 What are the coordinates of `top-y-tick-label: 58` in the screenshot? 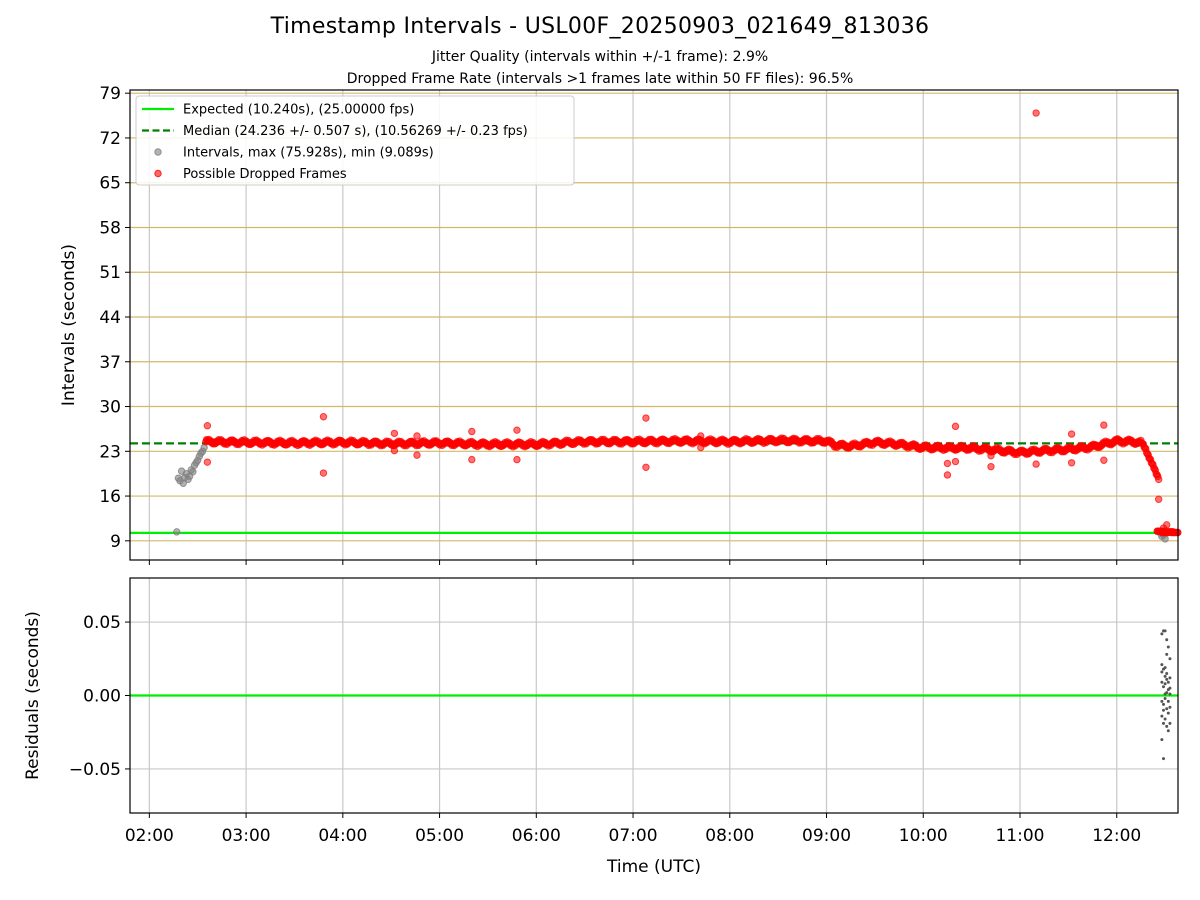 It's located at (110, 228).